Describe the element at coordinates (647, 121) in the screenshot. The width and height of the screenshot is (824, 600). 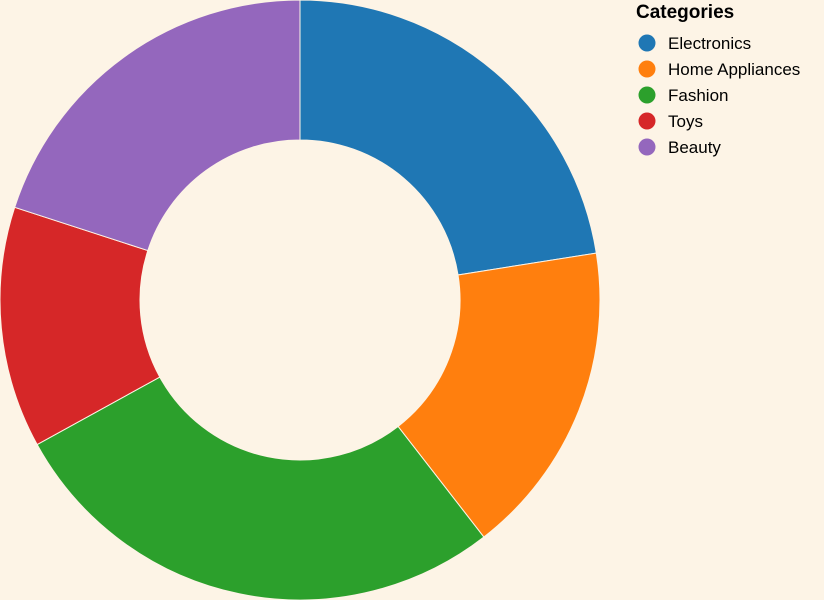
I see `legend-swatch-toys` at that location.